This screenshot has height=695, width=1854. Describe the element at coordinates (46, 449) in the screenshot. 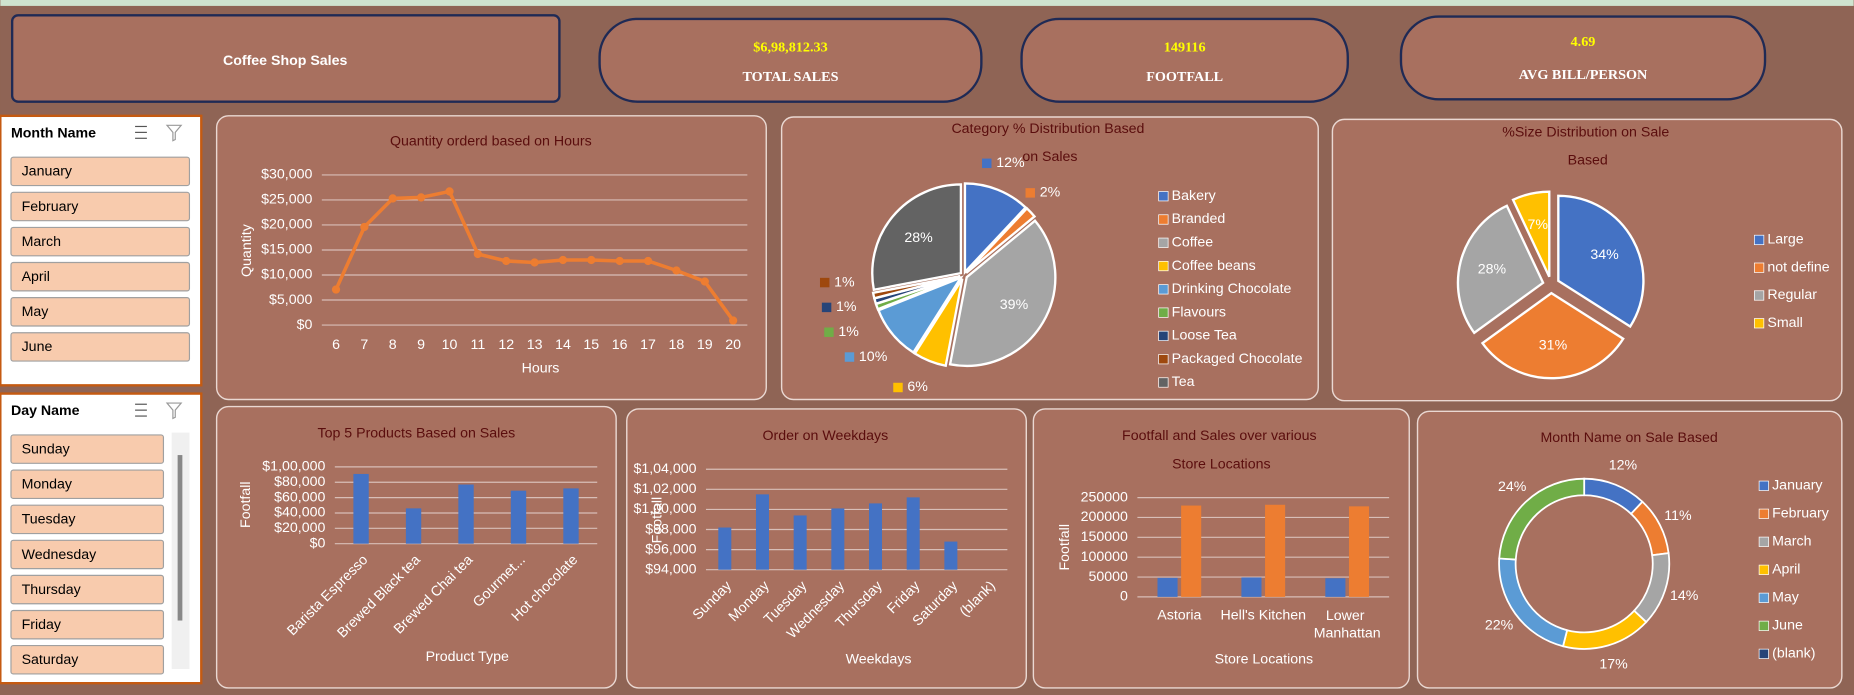

I see `slicer-item-label: Sunday` at that location.